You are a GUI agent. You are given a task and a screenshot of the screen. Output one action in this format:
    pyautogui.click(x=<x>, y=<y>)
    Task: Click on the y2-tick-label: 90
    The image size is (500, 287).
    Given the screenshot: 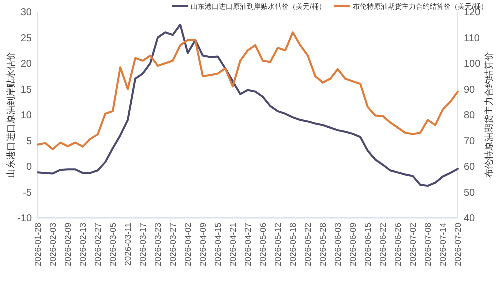 What is the action you would take?
    pyautogui.click(x=470, y=90)
    